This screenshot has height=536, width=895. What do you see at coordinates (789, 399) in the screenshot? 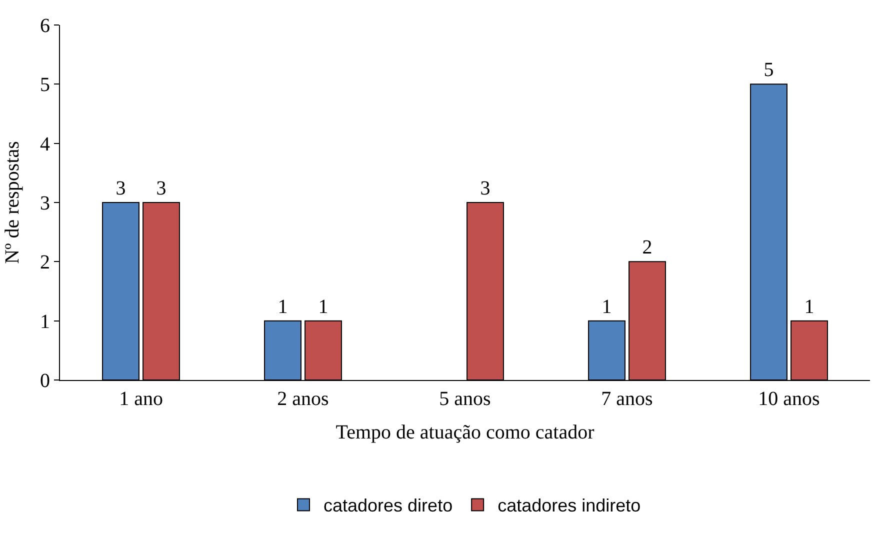
I see `x-tick-label: 10 anos` at bounding box center [789, 399].